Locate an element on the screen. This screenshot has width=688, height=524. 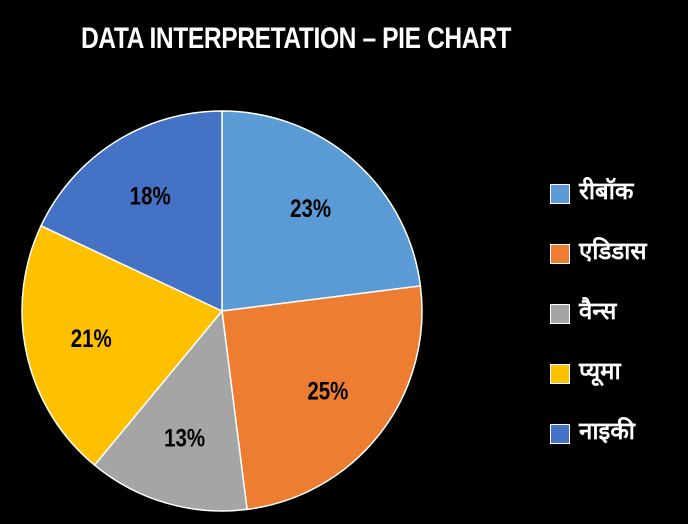
data-label-reebok: 23% is located at coordinates (310, 208).